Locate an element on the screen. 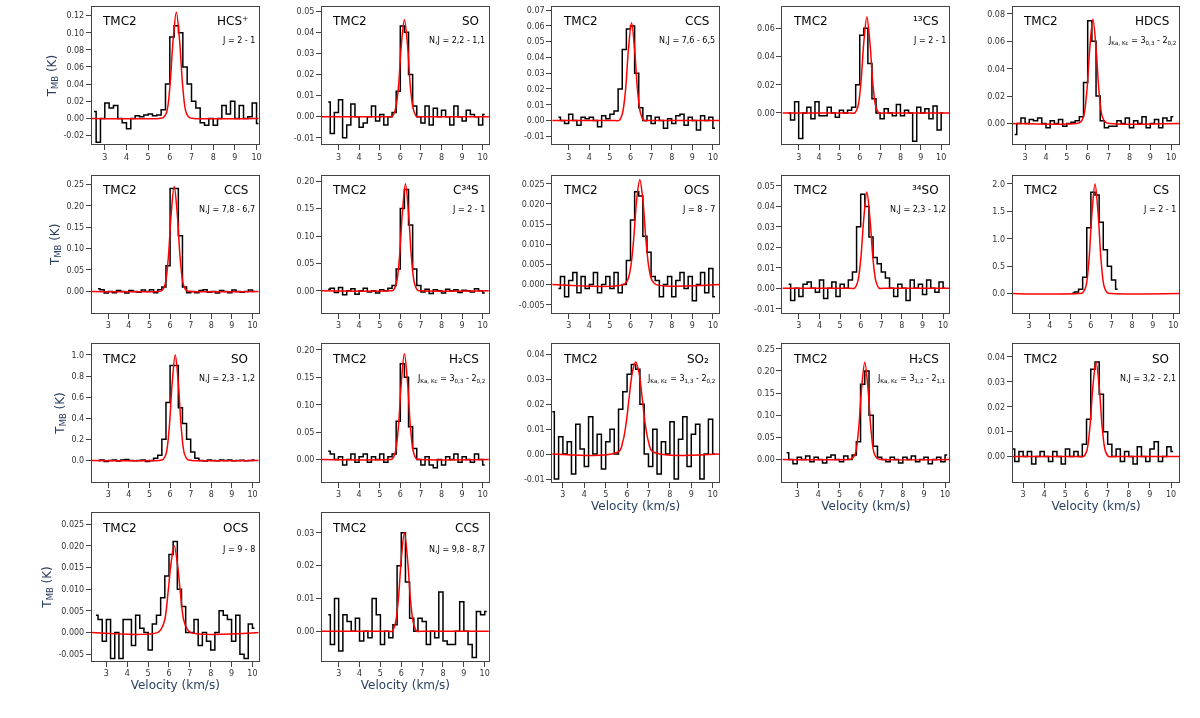 Image resolution: width=1200 pixels, height=718 pixels. y-tick-label: 0.03 is located at coordinates (996, 382).